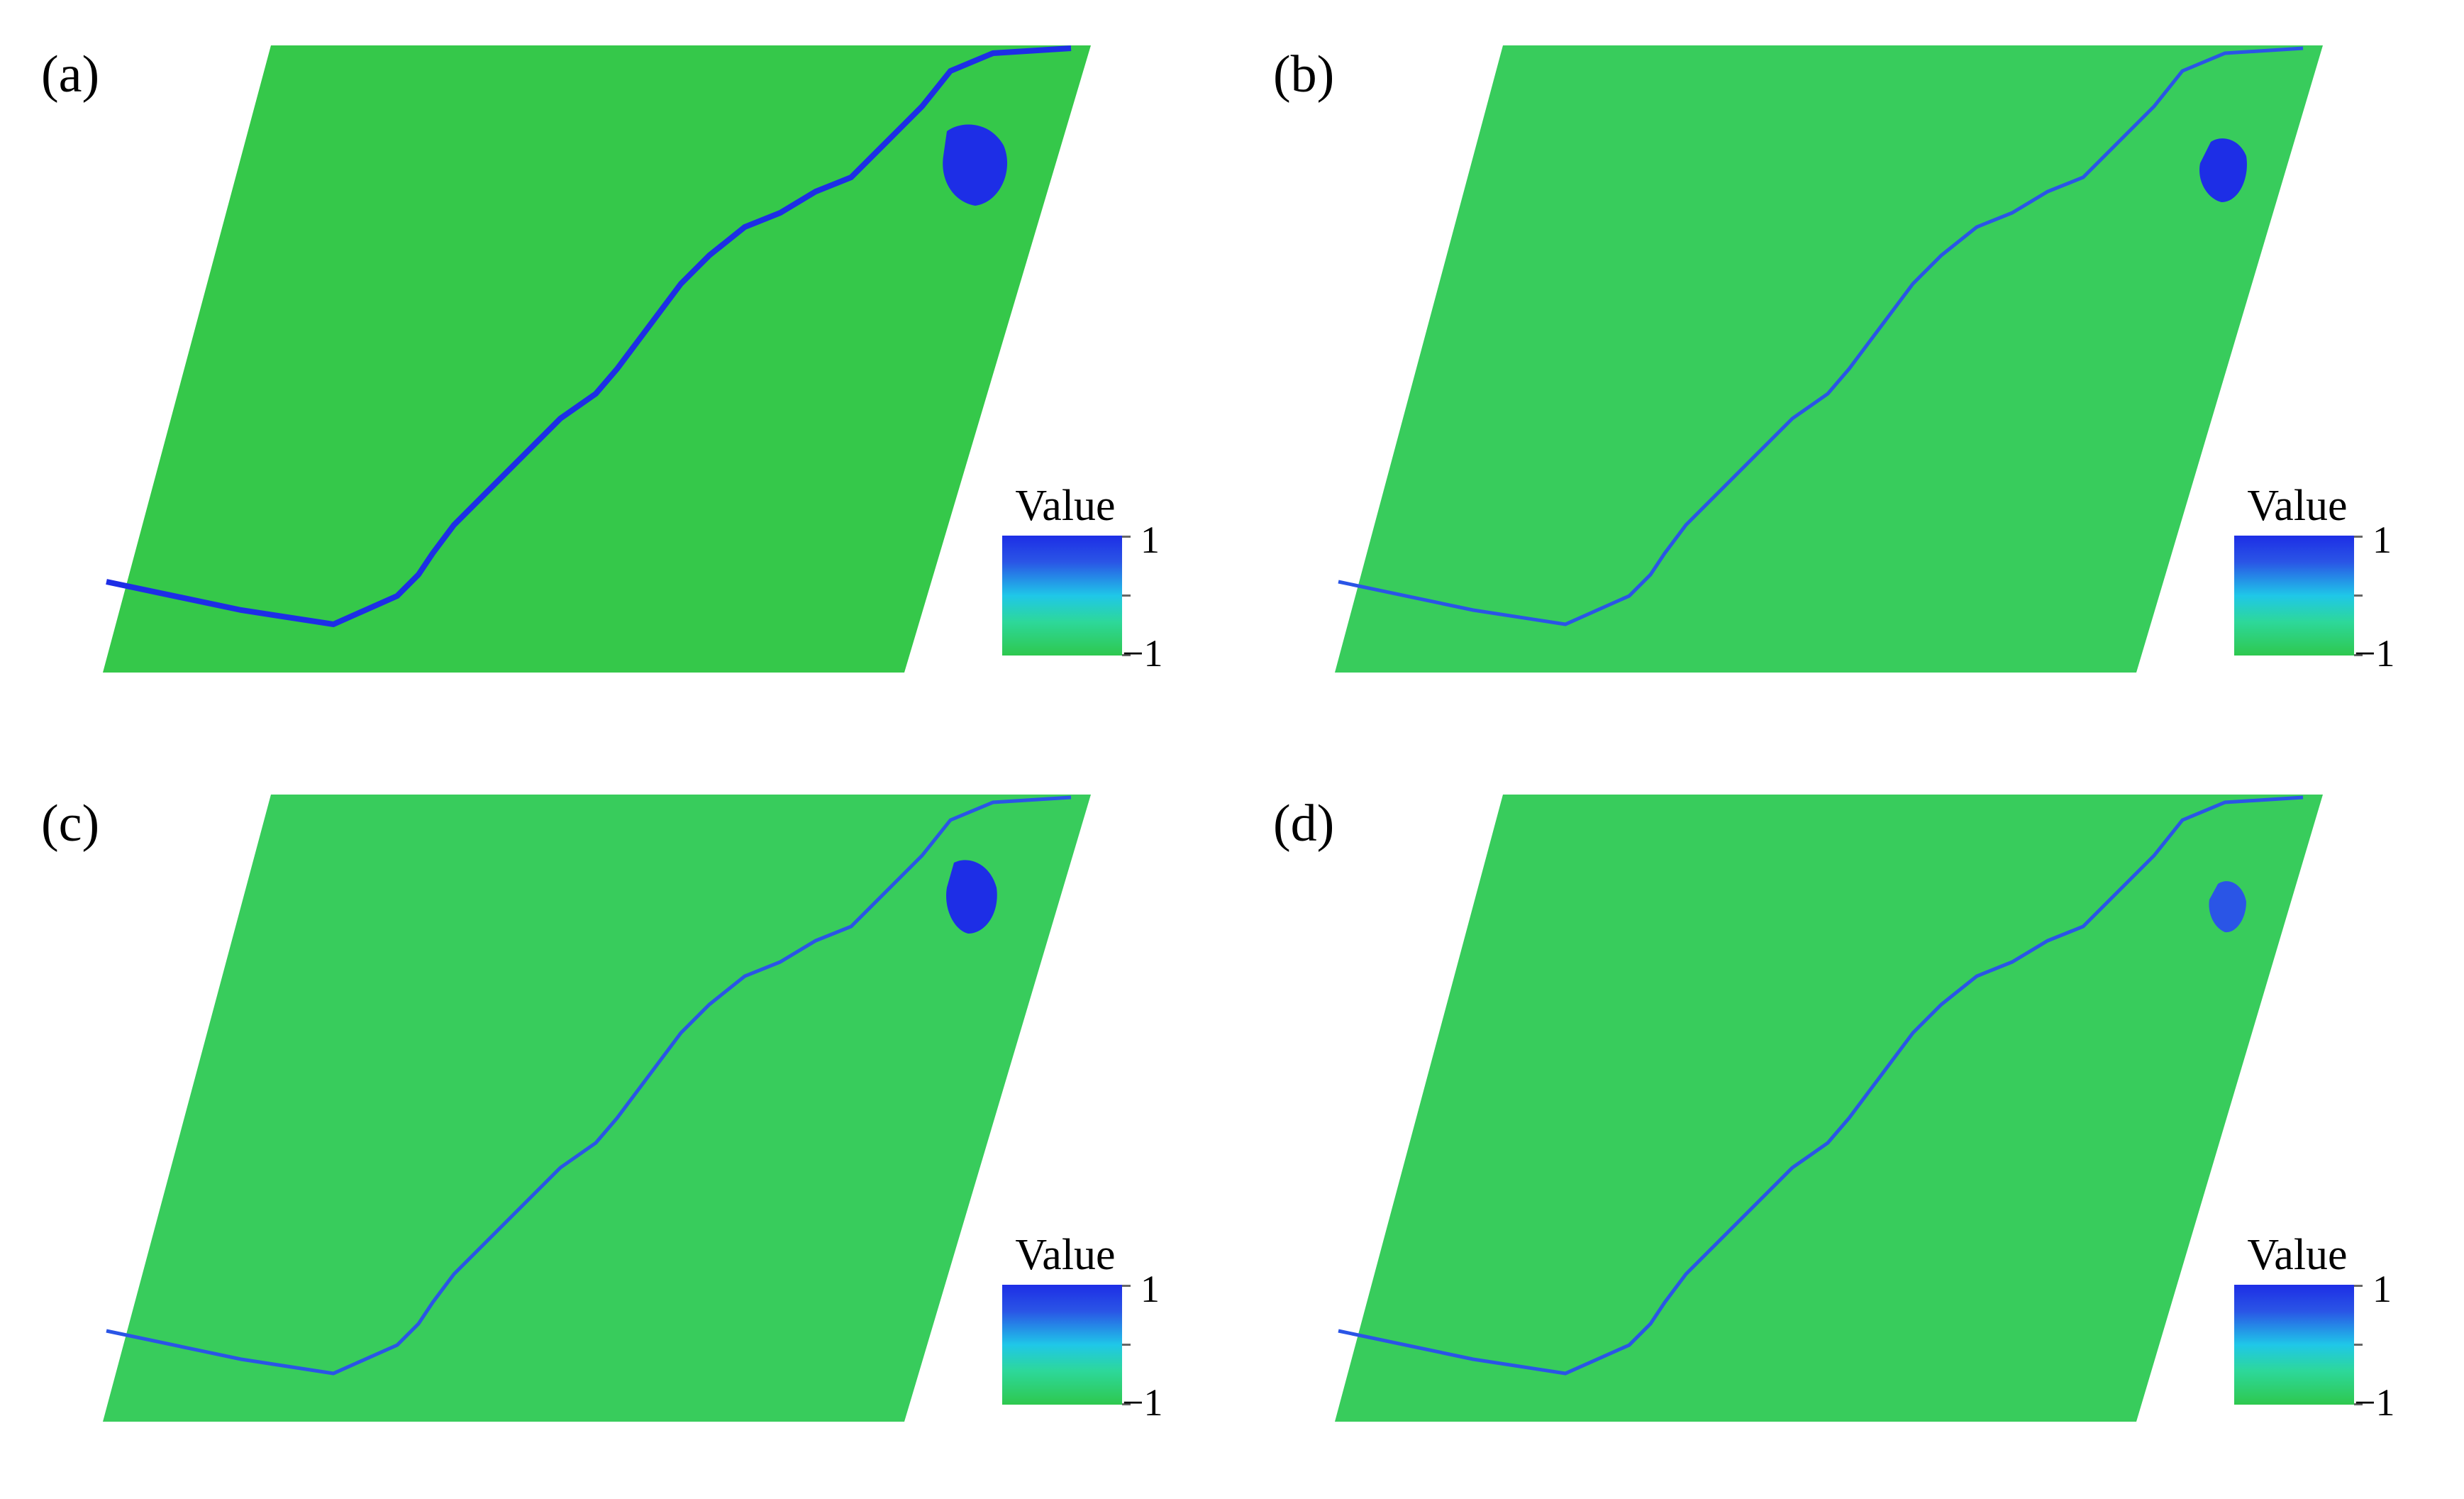 This screenshot has height=1499, width=2464. Describe the element at coordinates (70, 74) in the screenshot. I see `panel-label: (a)` at that location.